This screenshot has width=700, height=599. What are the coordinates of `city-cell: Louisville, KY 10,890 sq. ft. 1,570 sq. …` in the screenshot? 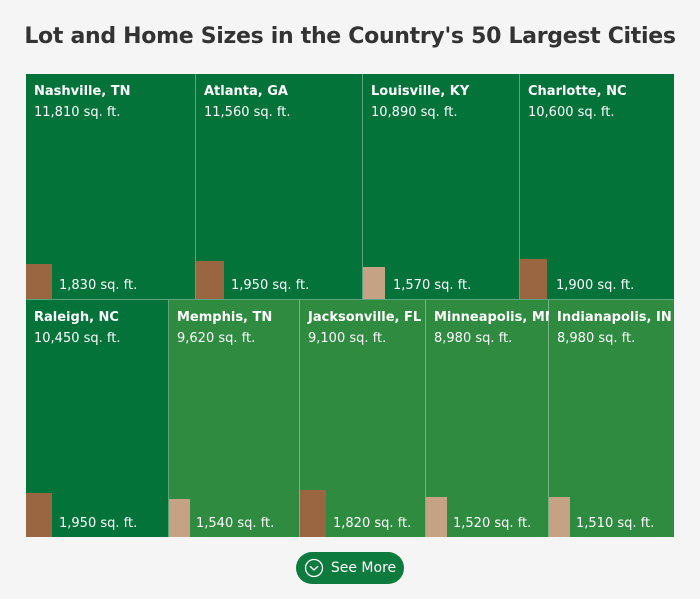 It's located at (441, 187).